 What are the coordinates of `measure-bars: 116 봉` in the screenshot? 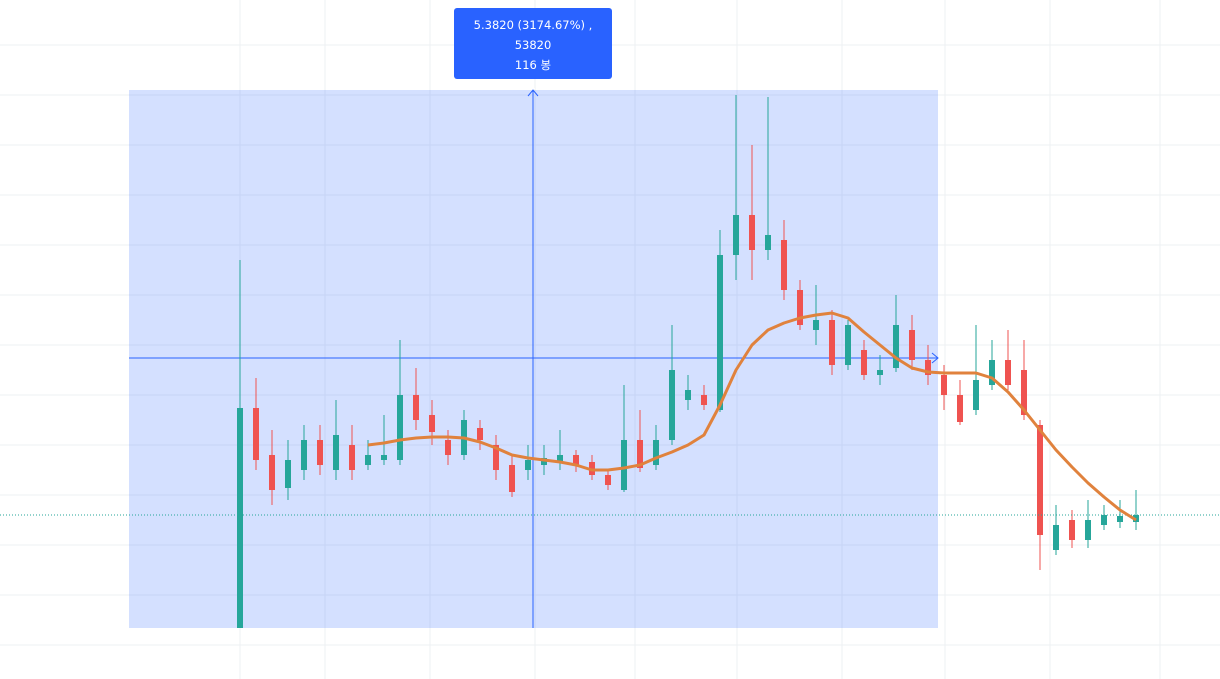 It's located at (533, 65).